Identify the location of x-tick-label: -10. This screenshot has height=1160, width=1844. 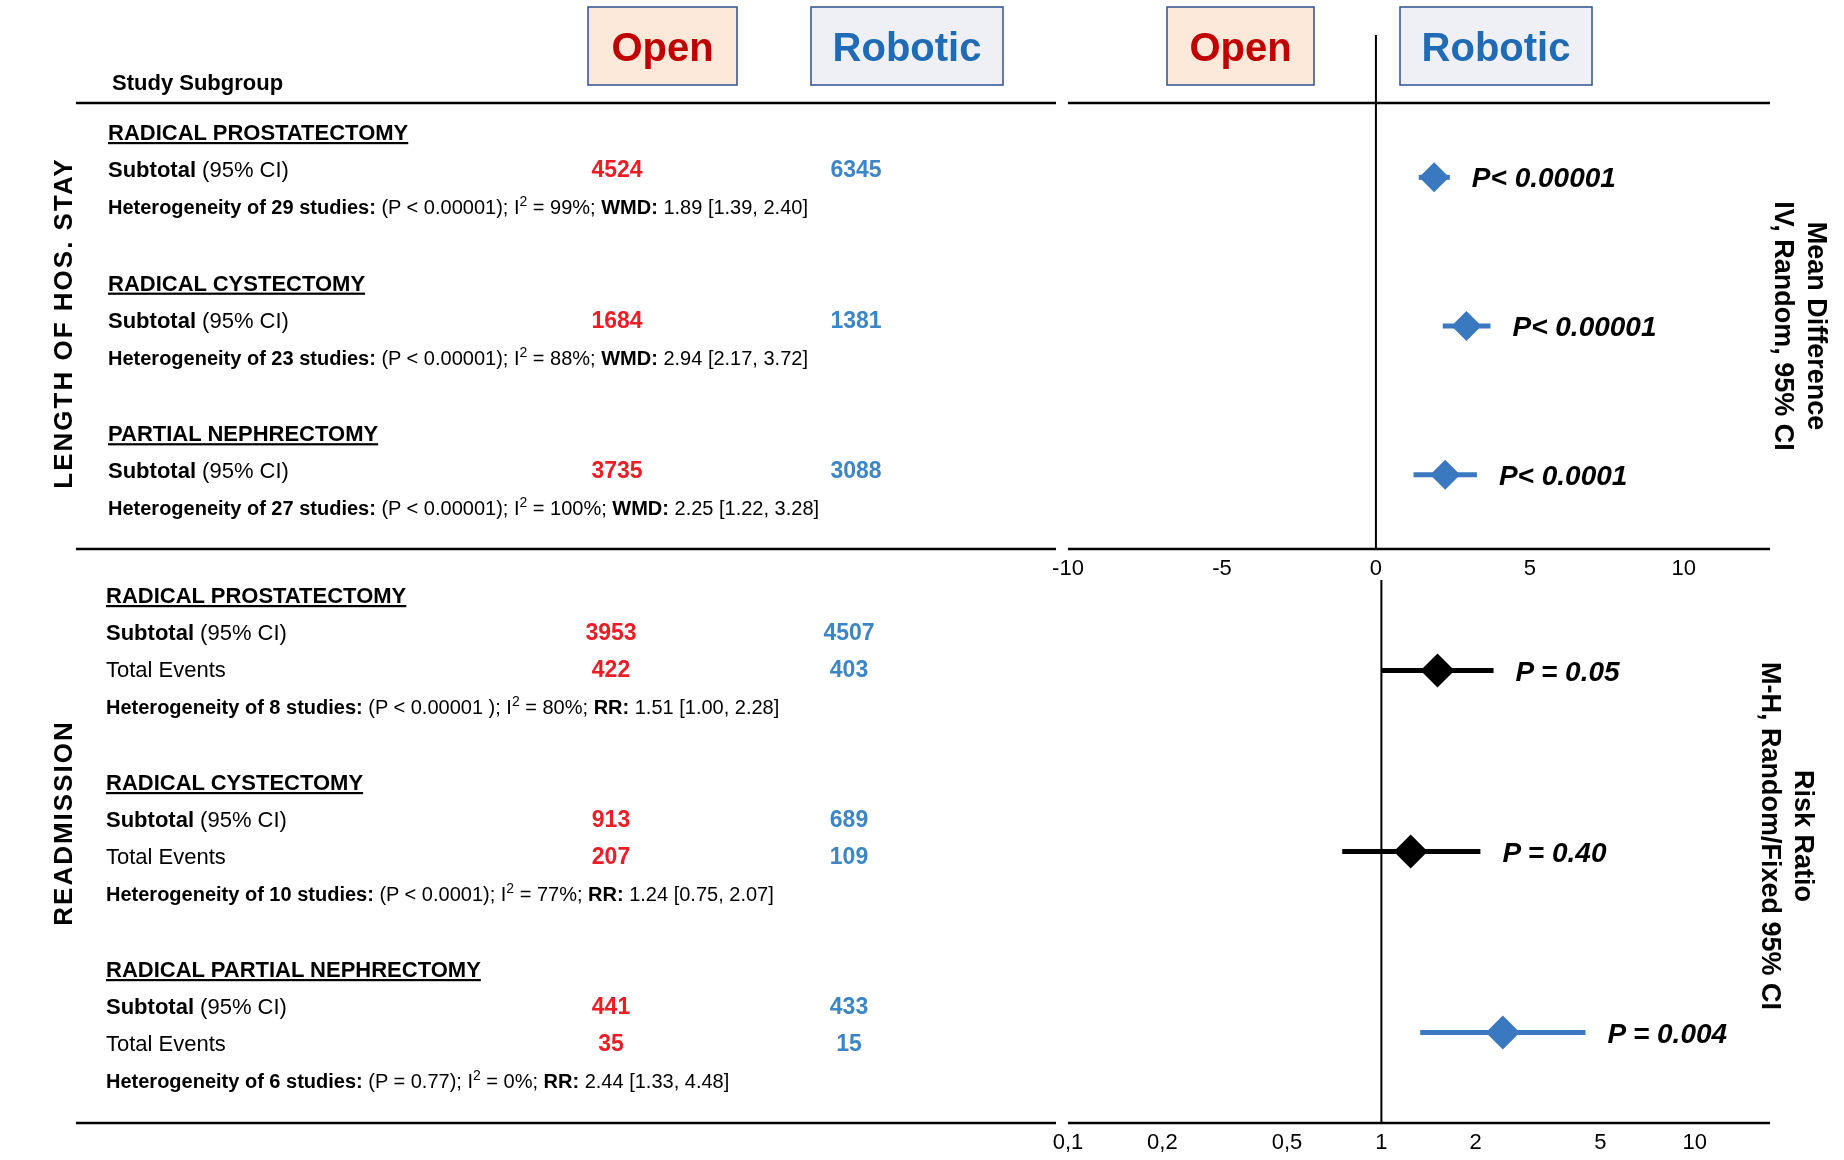
(1068, 567).